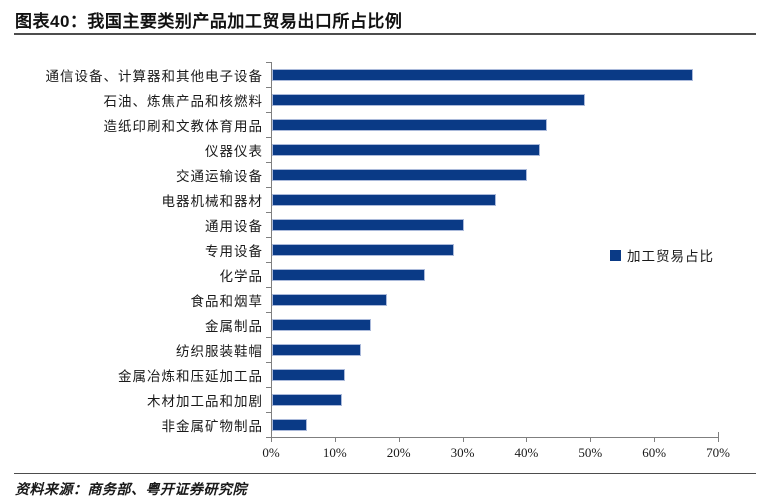  I want to click on category-label: 通用设备, so click(234, 226).